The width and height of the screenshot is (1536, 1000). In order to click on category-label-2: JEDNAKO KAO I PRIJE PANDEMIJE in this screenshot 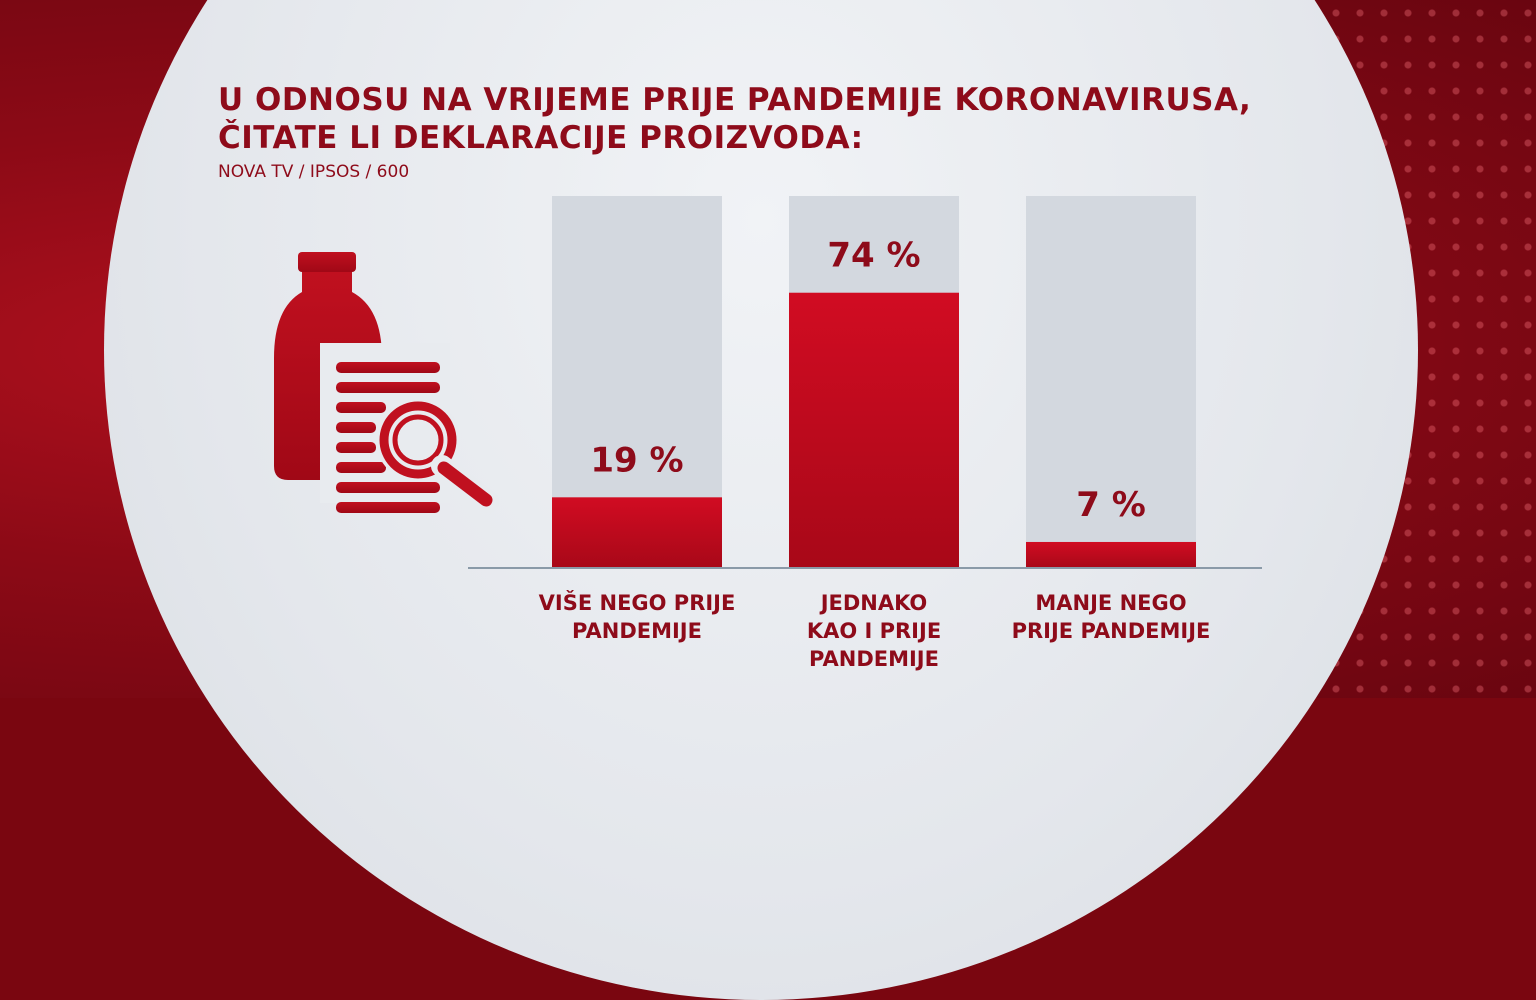, I will do `click(874, 631)`.